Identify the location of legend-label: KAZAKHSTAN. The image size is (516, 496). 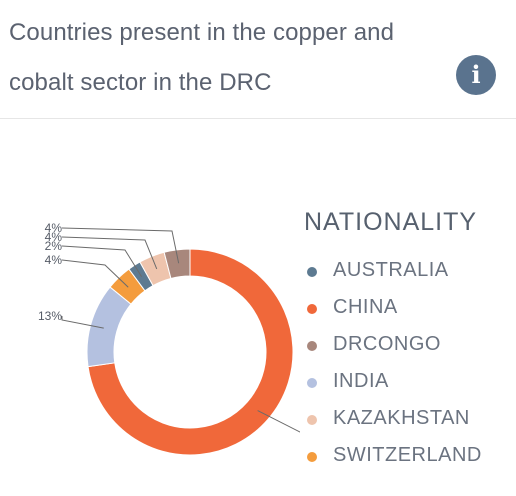
(401, 418).